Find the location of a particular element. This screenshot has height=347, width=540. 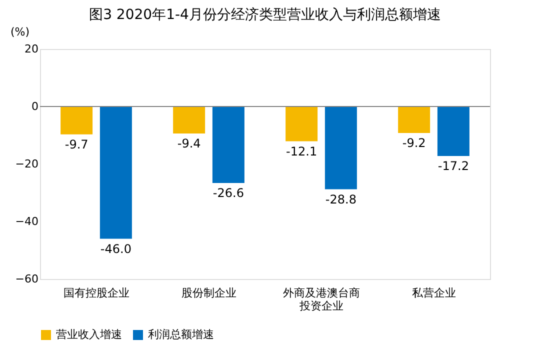

y-tick-label: 0 is located at coordinates (35, 106).